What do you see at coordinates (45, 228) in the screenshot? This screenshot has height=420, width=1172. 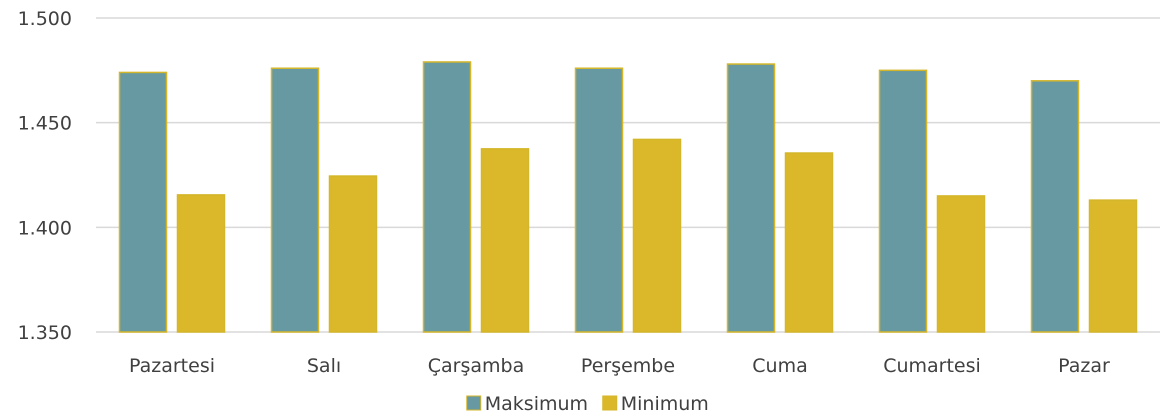 I see `y-tick-label: 1.400` at bounding box center [45, 228].